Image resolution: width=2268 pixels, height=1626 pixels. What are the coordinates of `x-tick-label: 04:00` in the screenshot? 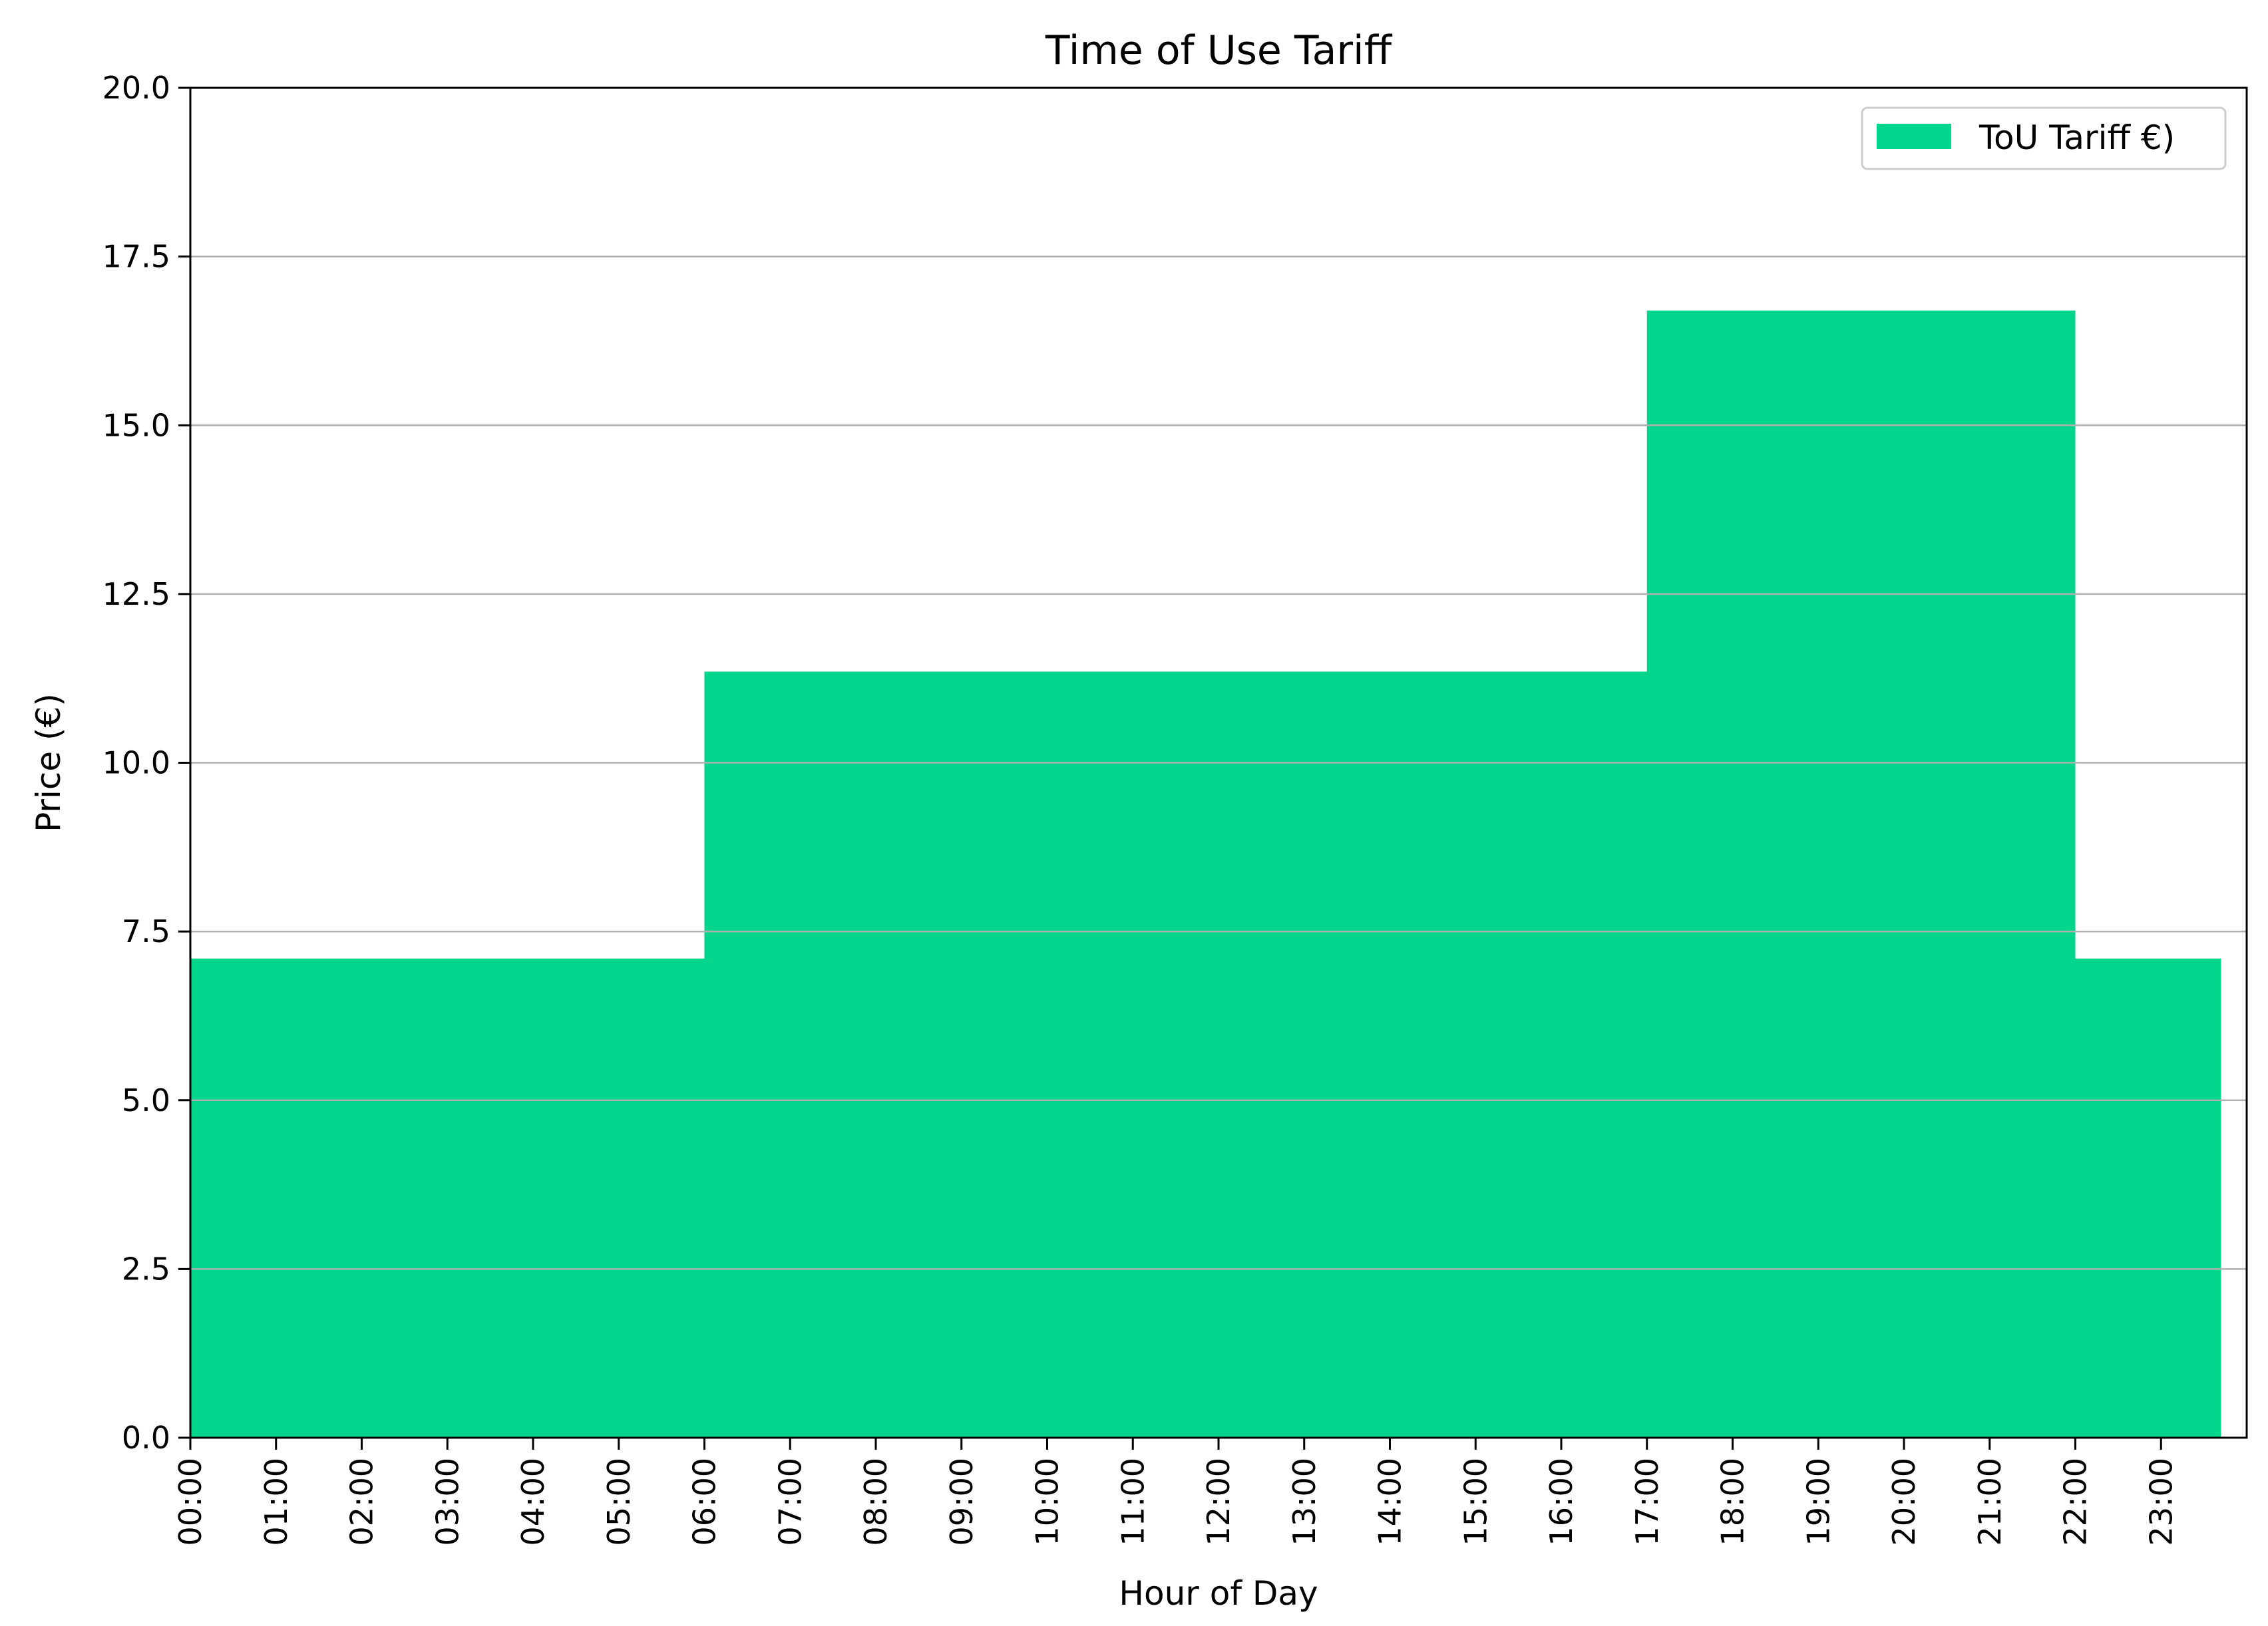 It's located at (533, 1502).